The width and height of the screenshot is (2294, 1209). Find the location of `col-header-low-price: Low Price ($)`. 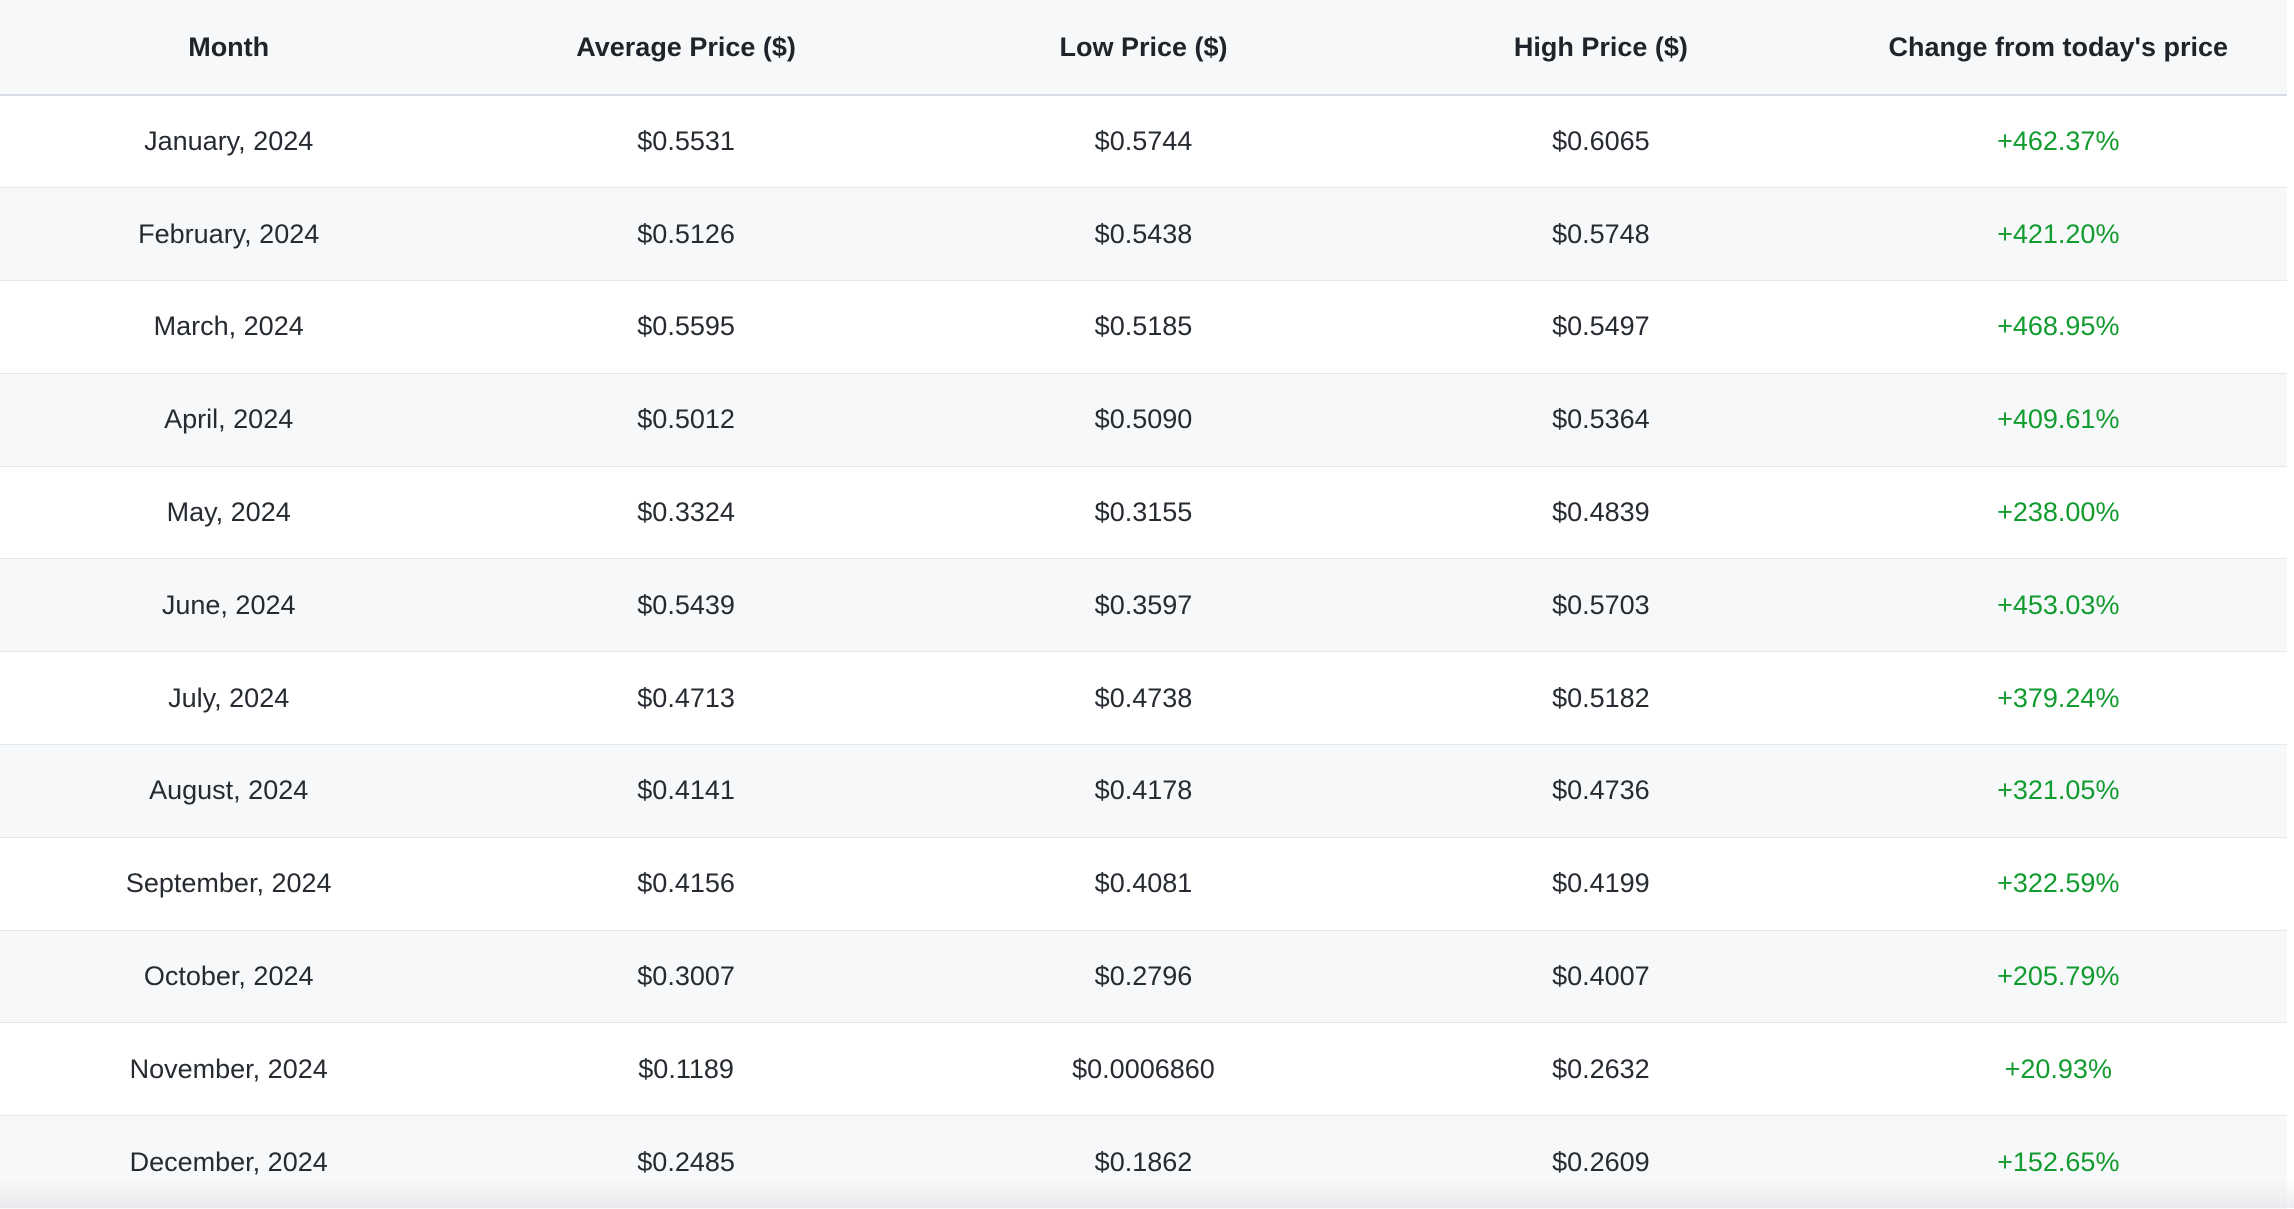

col-header-low-price: Low Price ($) is located at coordinates (1143, 48).